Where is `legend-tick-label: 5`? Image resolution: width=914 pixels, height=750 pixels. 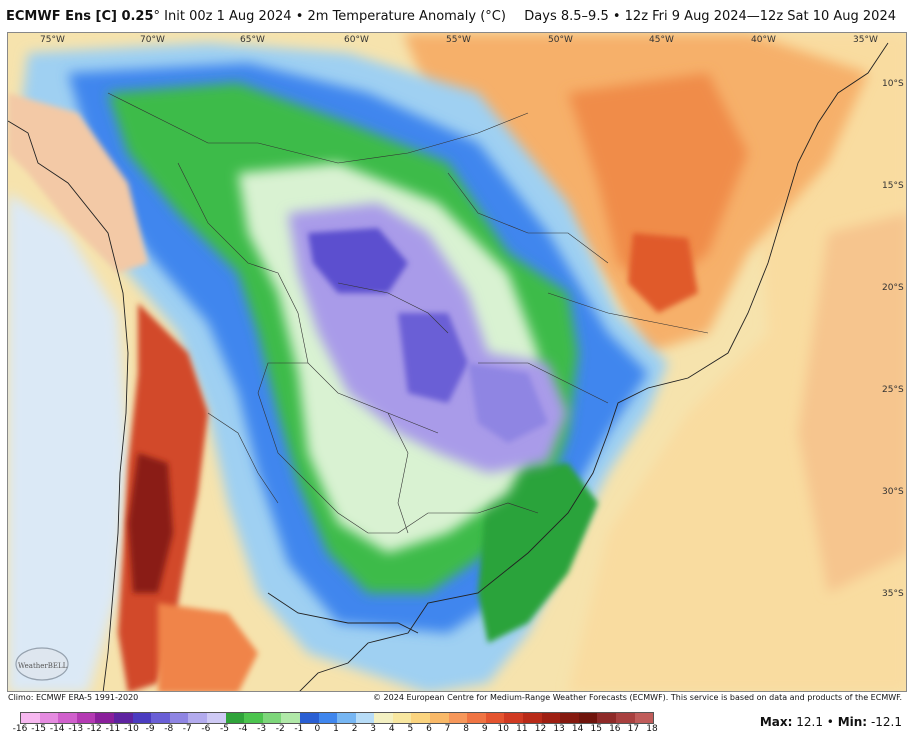
legend-tick-label: 5 is located at coordinates (410, 729).